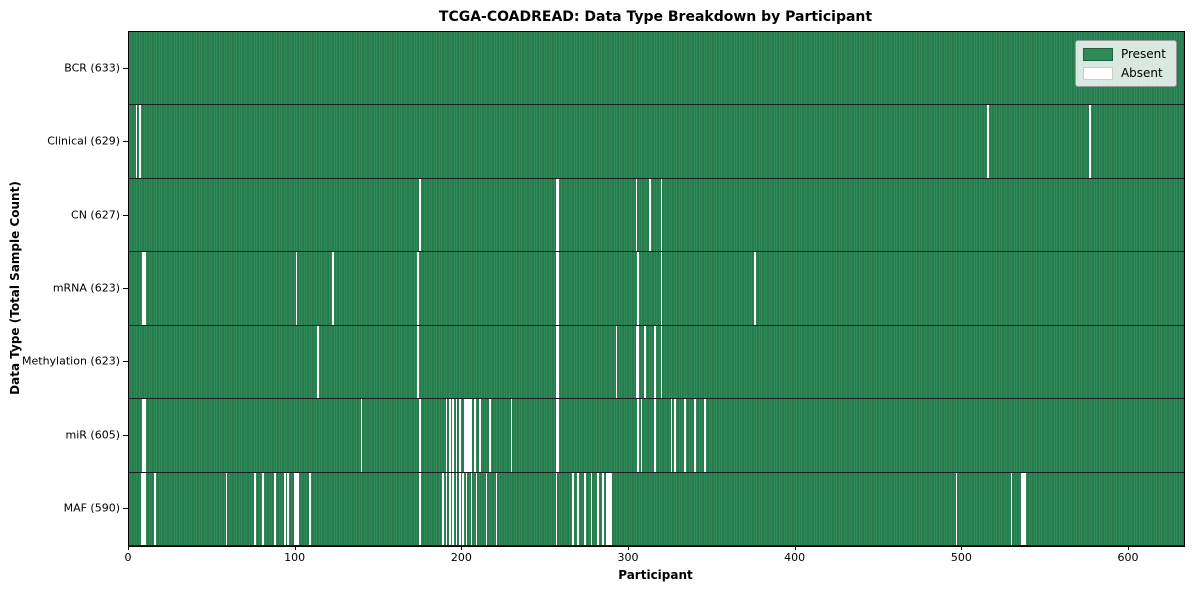 The width and height of the screenshot is (1200, 600). Describe the element at coordinates (628, 557) in the screenshot. I see `x-tick-label: 300` at that location.